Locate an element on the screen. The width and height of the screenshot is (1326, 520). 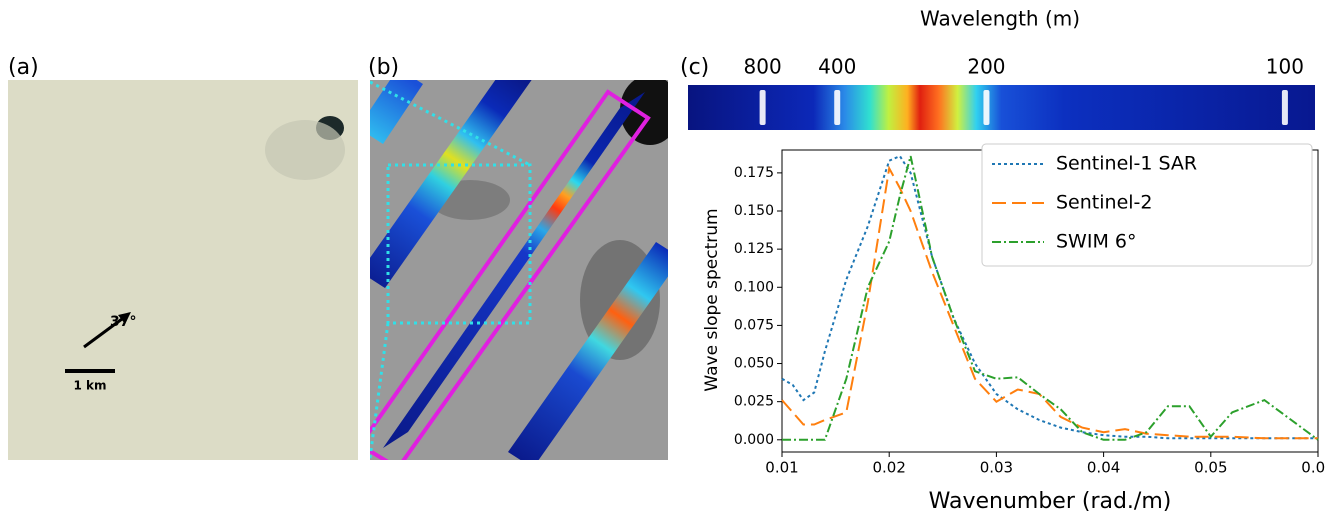
x-tick-label: 0.04 is located at coordinates (1103, 468).